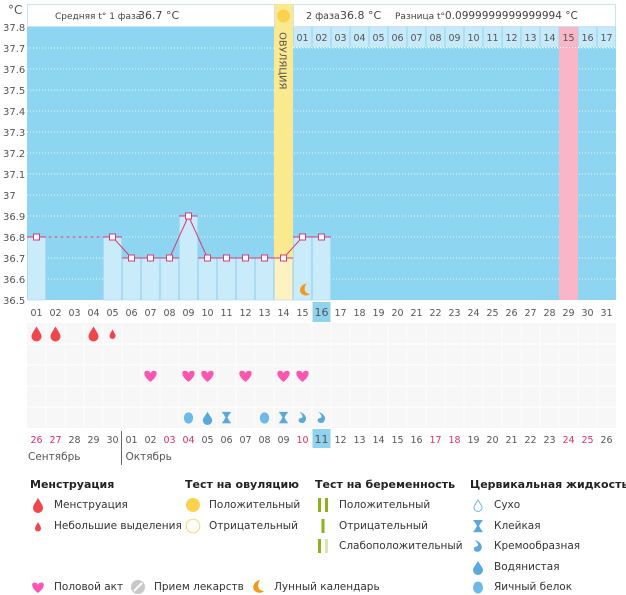 This screenshot has height=595, width=626. What do you see at coordinates (378, 440) in the screenshot?
I see `date-label: 14` at bounding box center [378, 440].